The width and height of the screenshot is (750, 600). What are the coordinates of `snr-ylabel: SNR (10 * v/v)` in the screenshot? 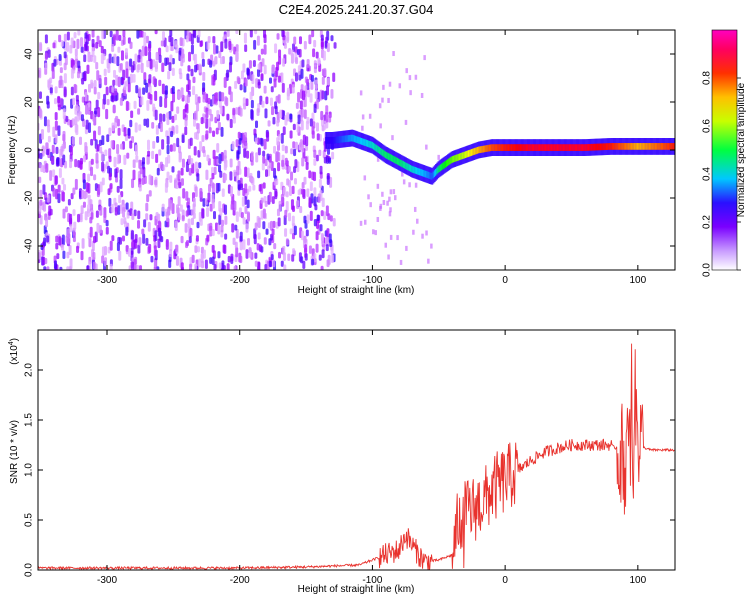 It's located at (14, 452).